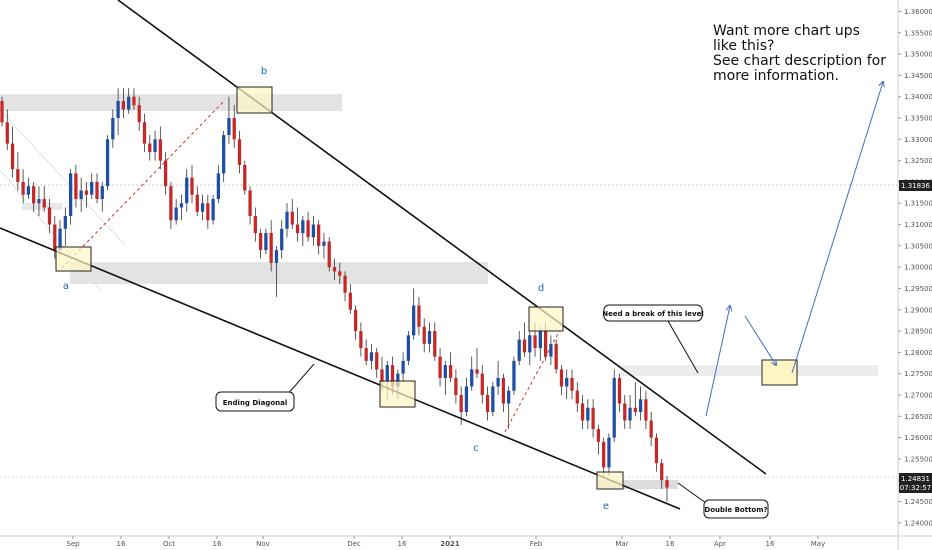  I want to click on time-axis: Sep 16 Oct 16 Nov Dec 16 2021 Feb Mar 16 Apr 16 May, so click(445, 542).